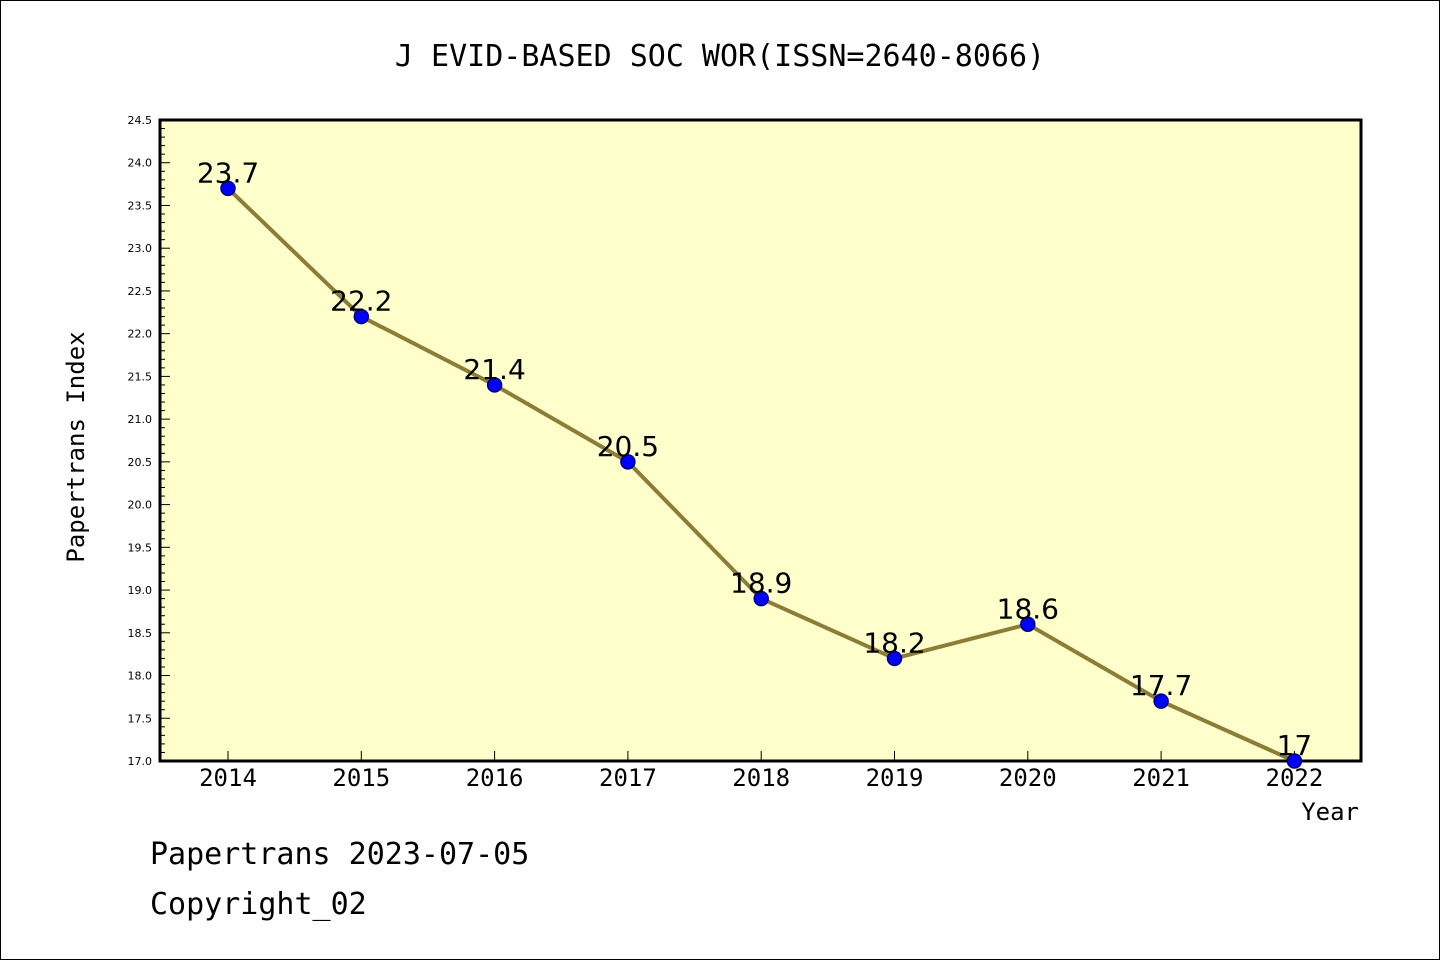  What do you see at coordinates (894, 642) in the screenshot?
I see `data-label: 18.2` at bounding box center [894, 642].